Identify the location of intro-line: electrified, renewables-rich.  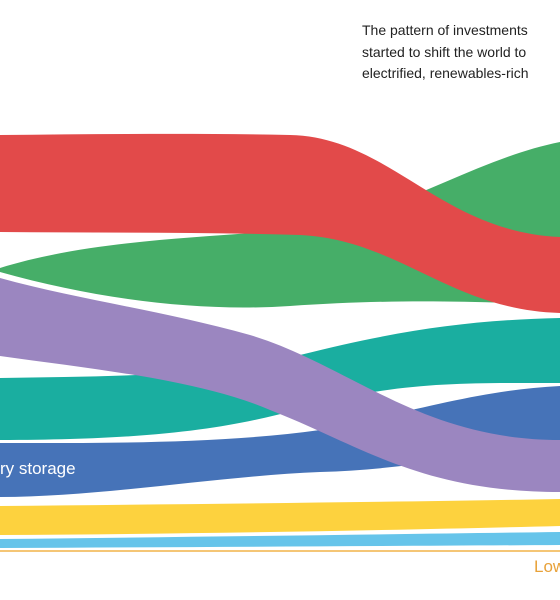
(445, 73).